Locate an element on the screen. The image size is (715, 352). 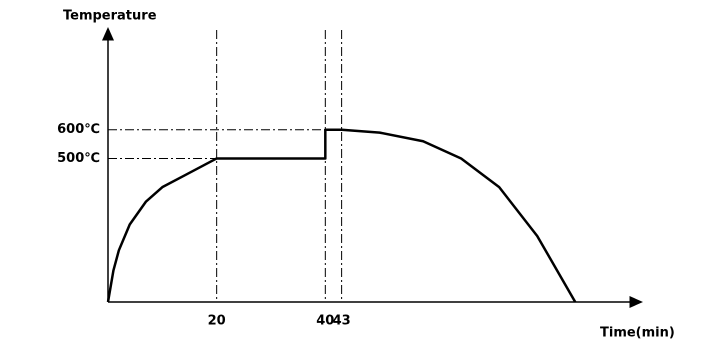
y-tick-label: 600℃ is located at coordinates (78, 129).